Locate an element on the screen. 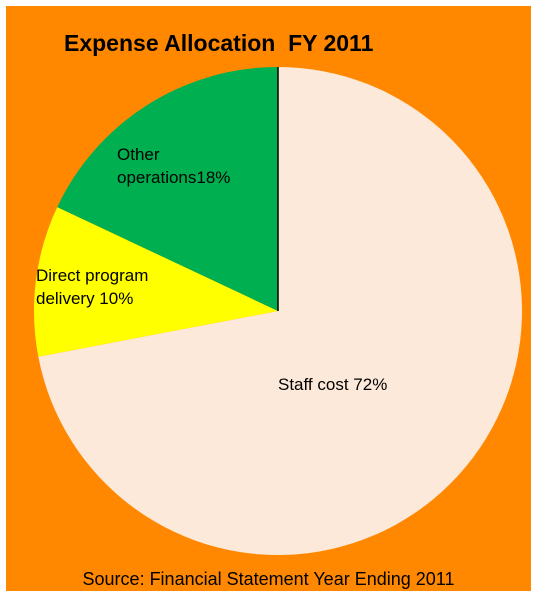 The height and width of the screenshot is (597, 537). chart-title: Expense Allocation FY 2011 is located at coordinates (219, 43).